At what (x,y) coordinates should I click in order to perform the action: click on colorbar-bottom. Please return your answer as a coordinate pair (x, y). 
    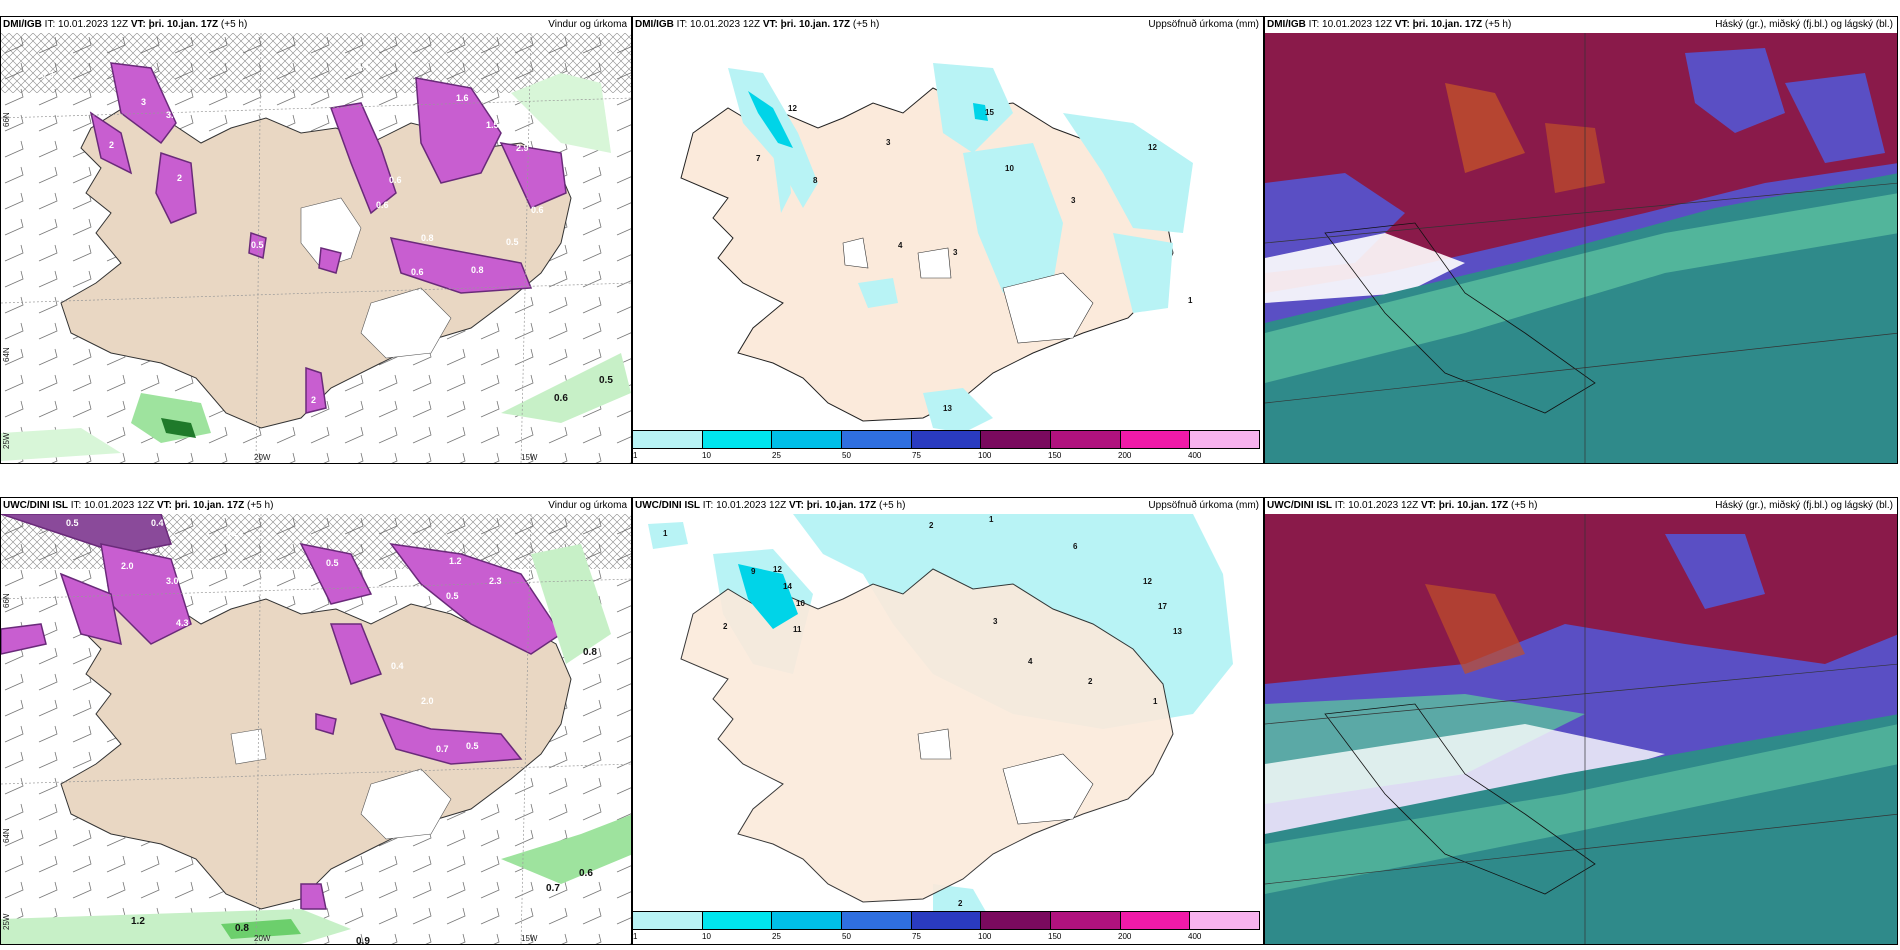
    Looking at the image, I should click on (946, 920).